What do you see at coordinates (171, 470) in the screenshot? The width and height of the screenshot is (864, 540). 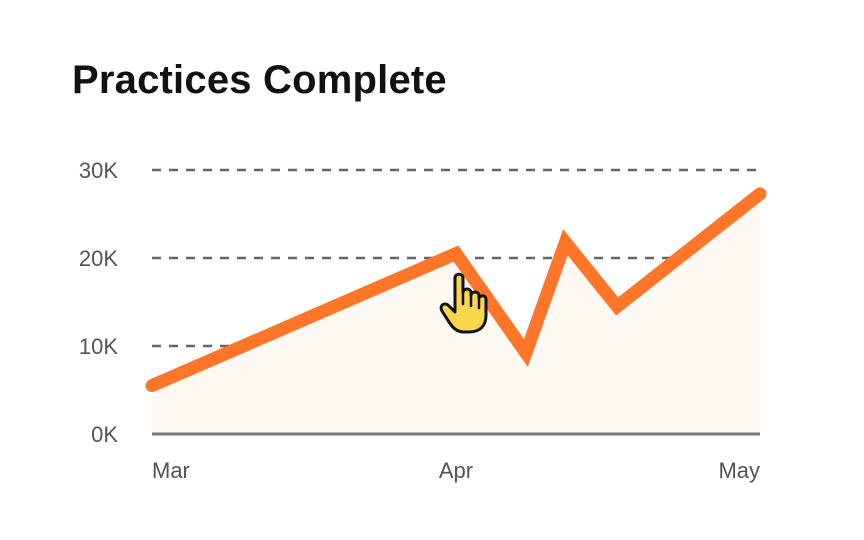 I see `x-tick-label: Mar` at bounding box center [171, 470].